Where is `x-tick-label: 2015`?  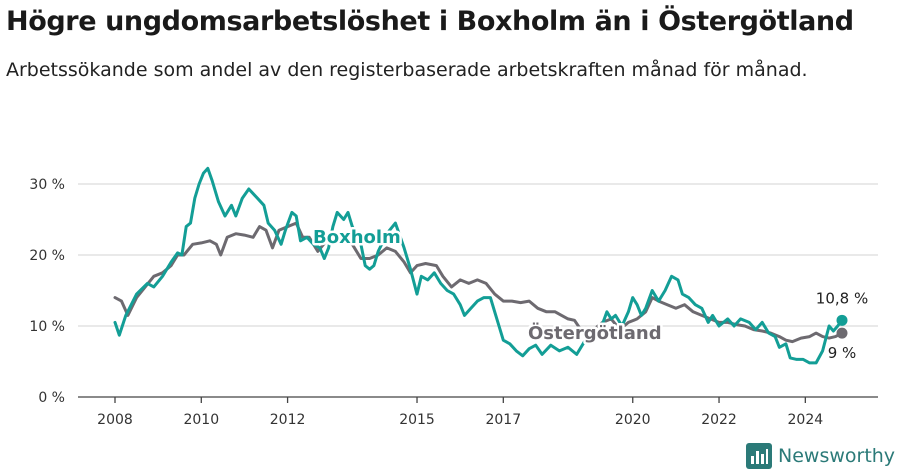 x-tick-label: 2015 is located at coordinates (417, 420).